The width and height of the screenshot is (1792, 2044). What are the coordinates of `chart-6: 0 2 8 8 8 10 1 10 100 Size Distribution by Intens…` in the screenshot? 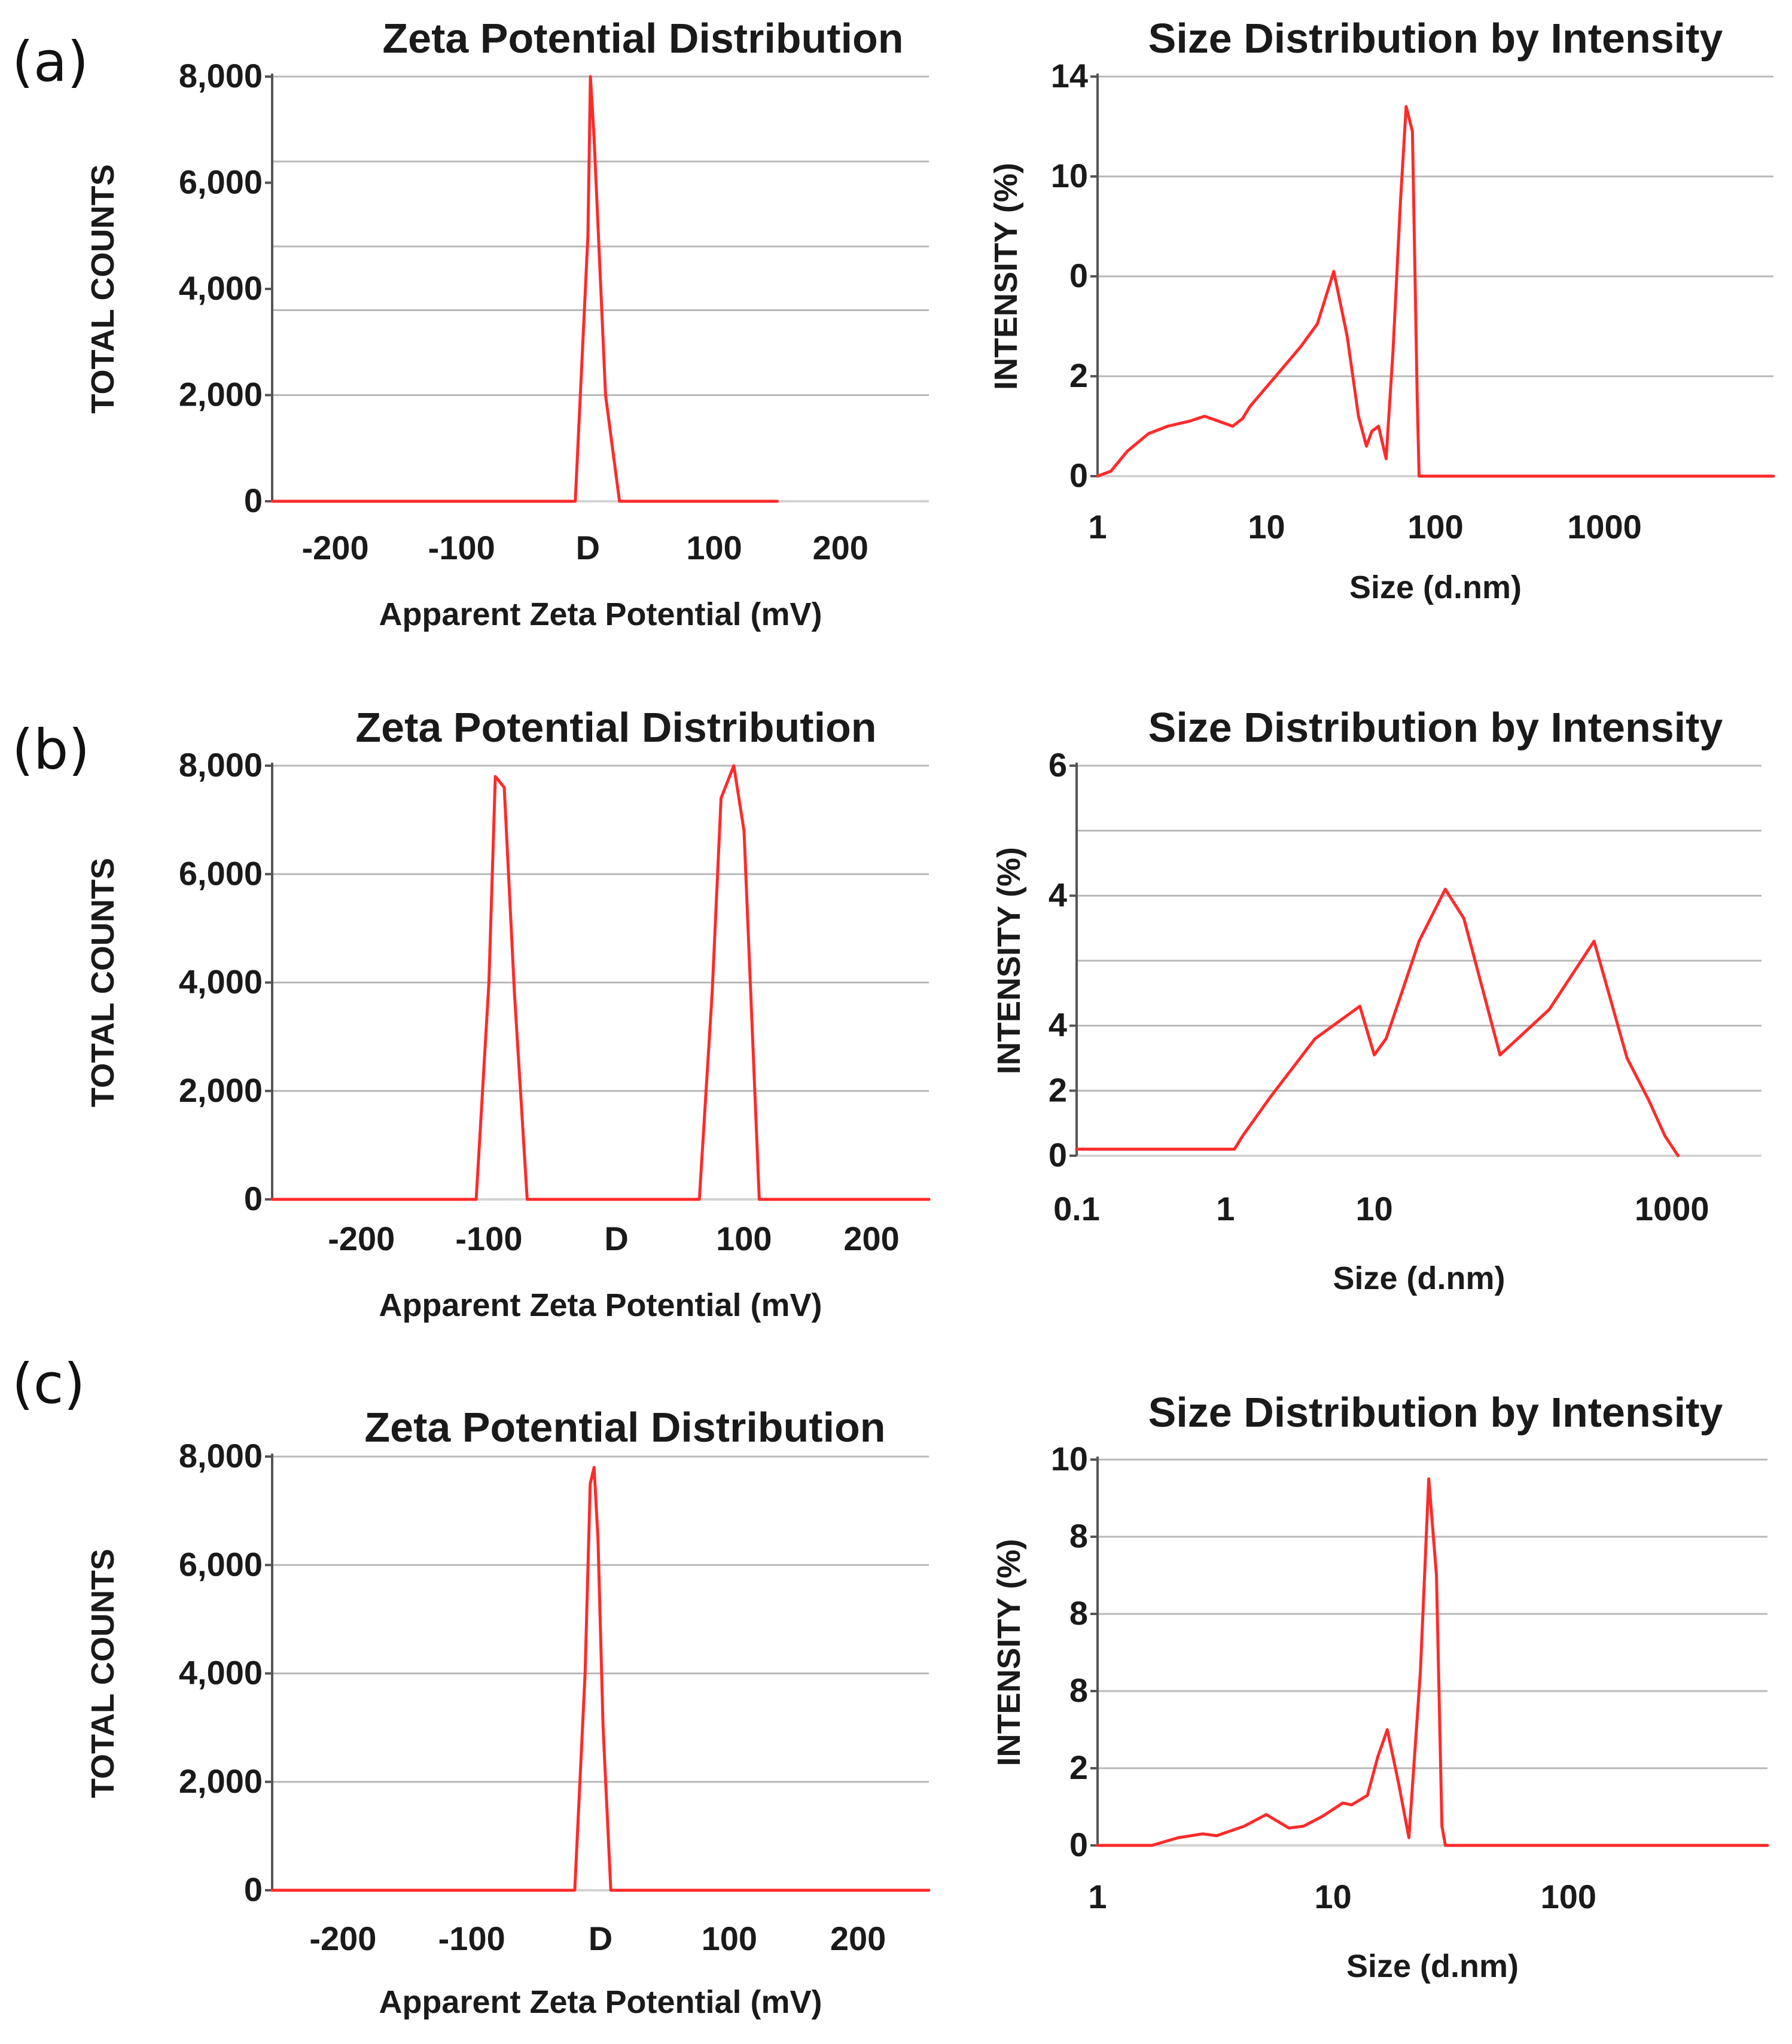 It's located at (1380, 1686).